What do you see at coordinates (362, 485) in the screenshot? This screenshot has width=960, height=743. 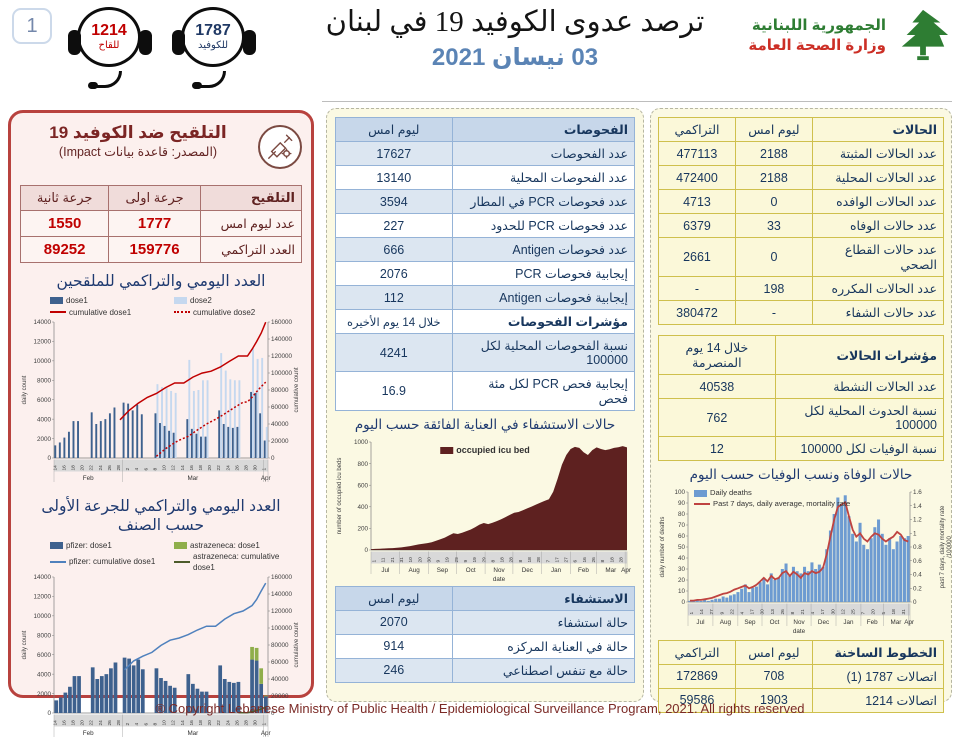 I see `svg-text: 600` at bounding box center [362, 485].